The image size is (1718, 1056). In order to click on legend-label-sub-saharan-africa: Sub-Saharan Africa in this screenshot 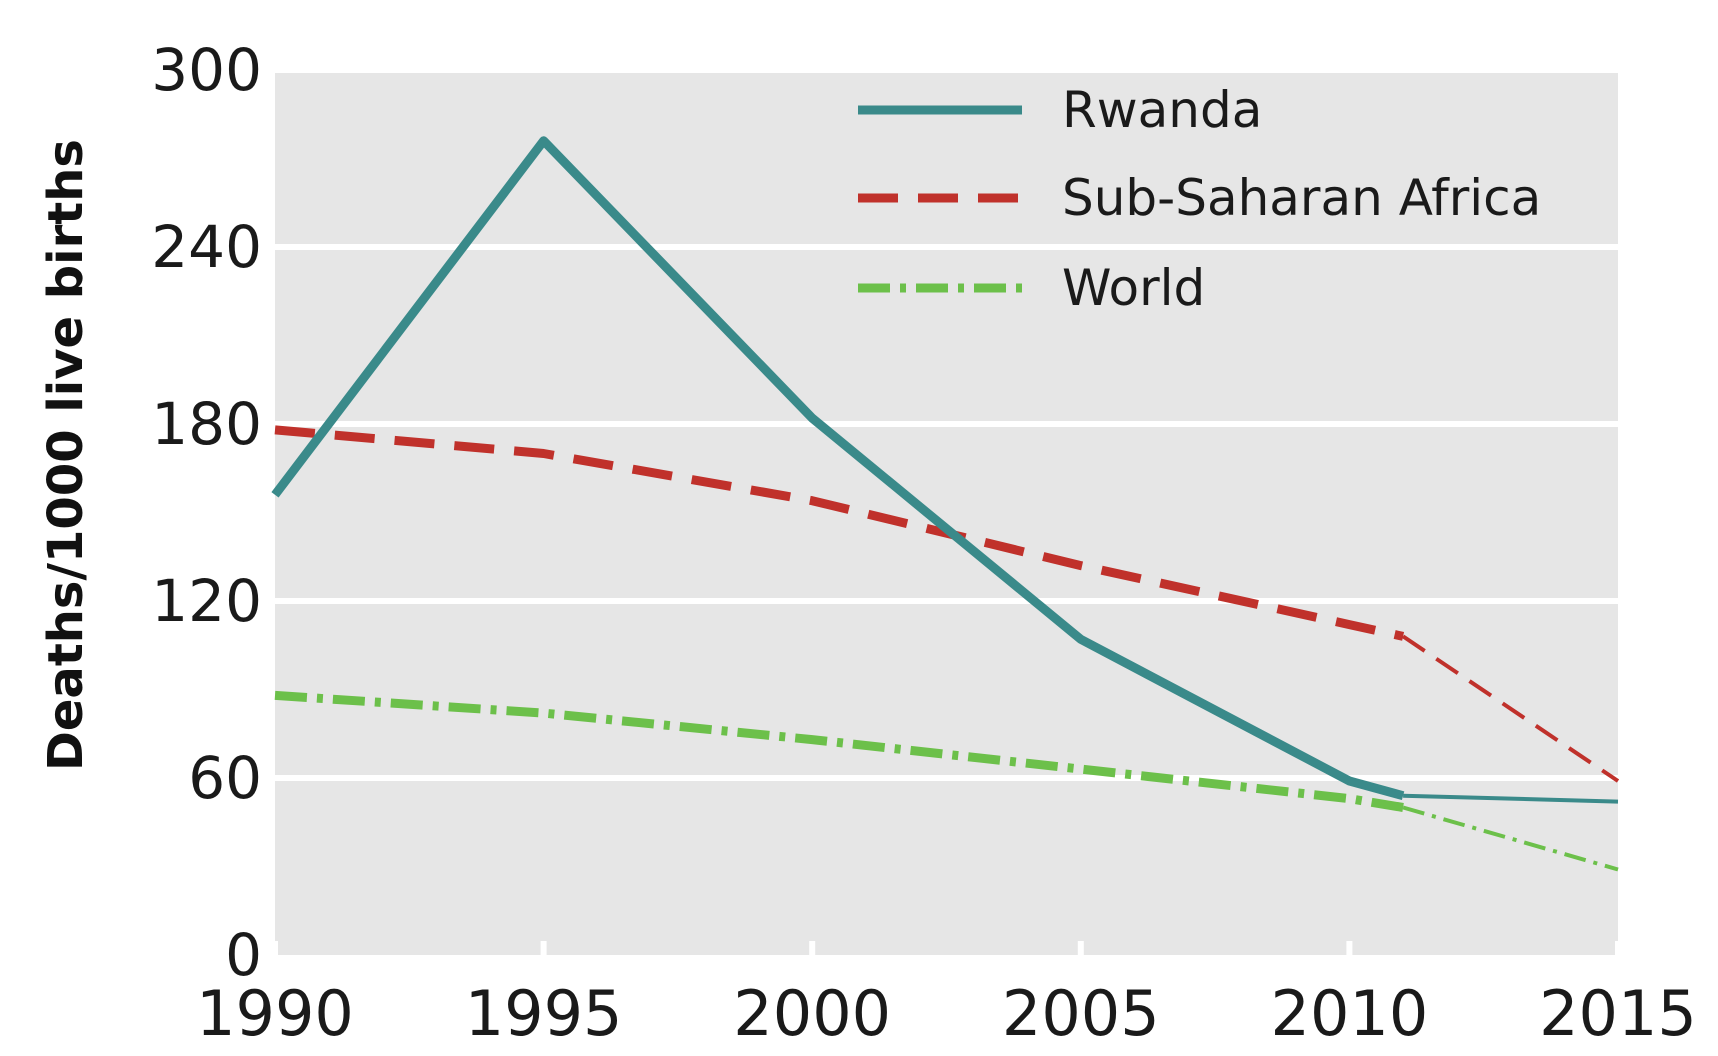, I will do `click(1301, 198)`.